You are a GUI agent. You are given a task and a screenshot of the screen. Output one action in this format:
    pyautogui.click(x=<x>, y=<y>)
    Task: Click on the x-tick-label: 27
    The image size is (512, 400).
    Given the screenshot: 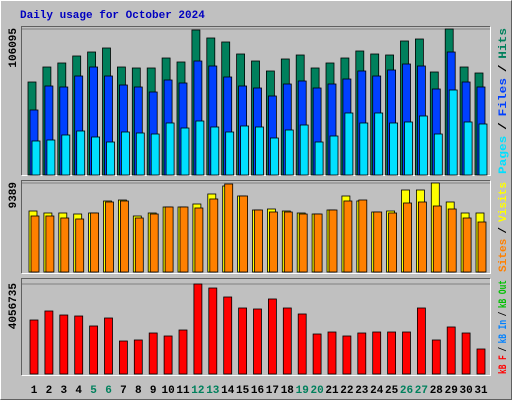 What is the action you would take?
    pyautogui.click(x=421, y=391)
    